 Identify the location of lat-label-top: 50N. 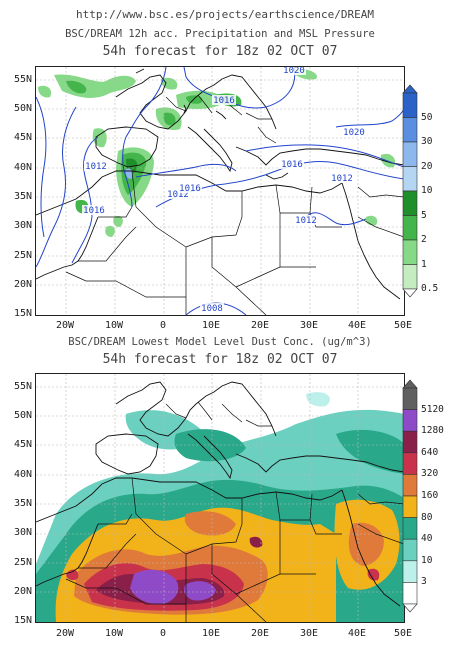
(22, 108).